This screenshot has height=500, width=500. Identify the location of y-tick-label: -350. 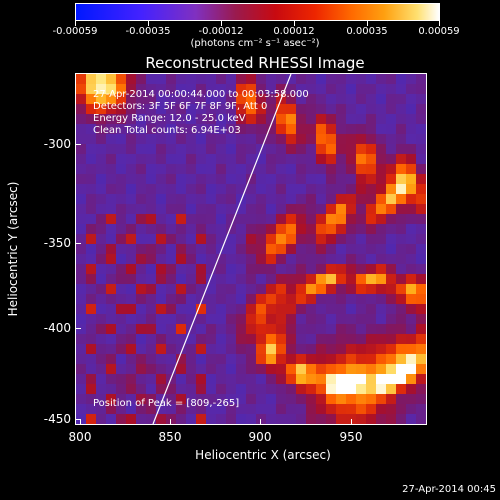
(57, 243).